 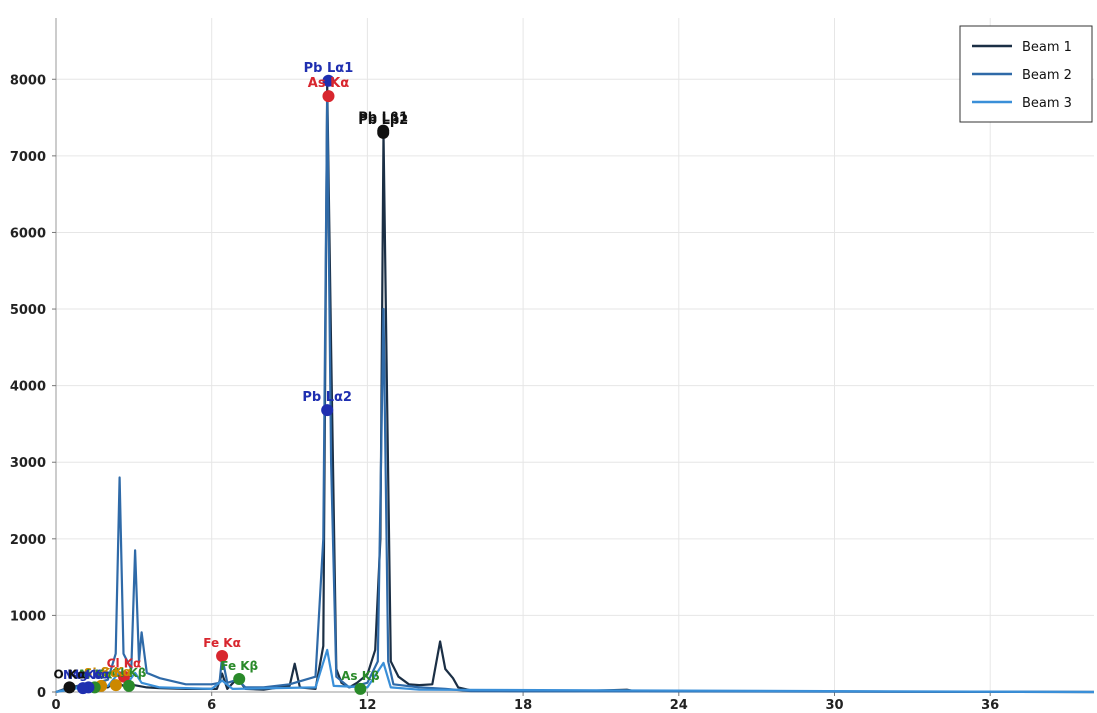 I want to click on x-tick-label: 30, so click(x=834, y=705).